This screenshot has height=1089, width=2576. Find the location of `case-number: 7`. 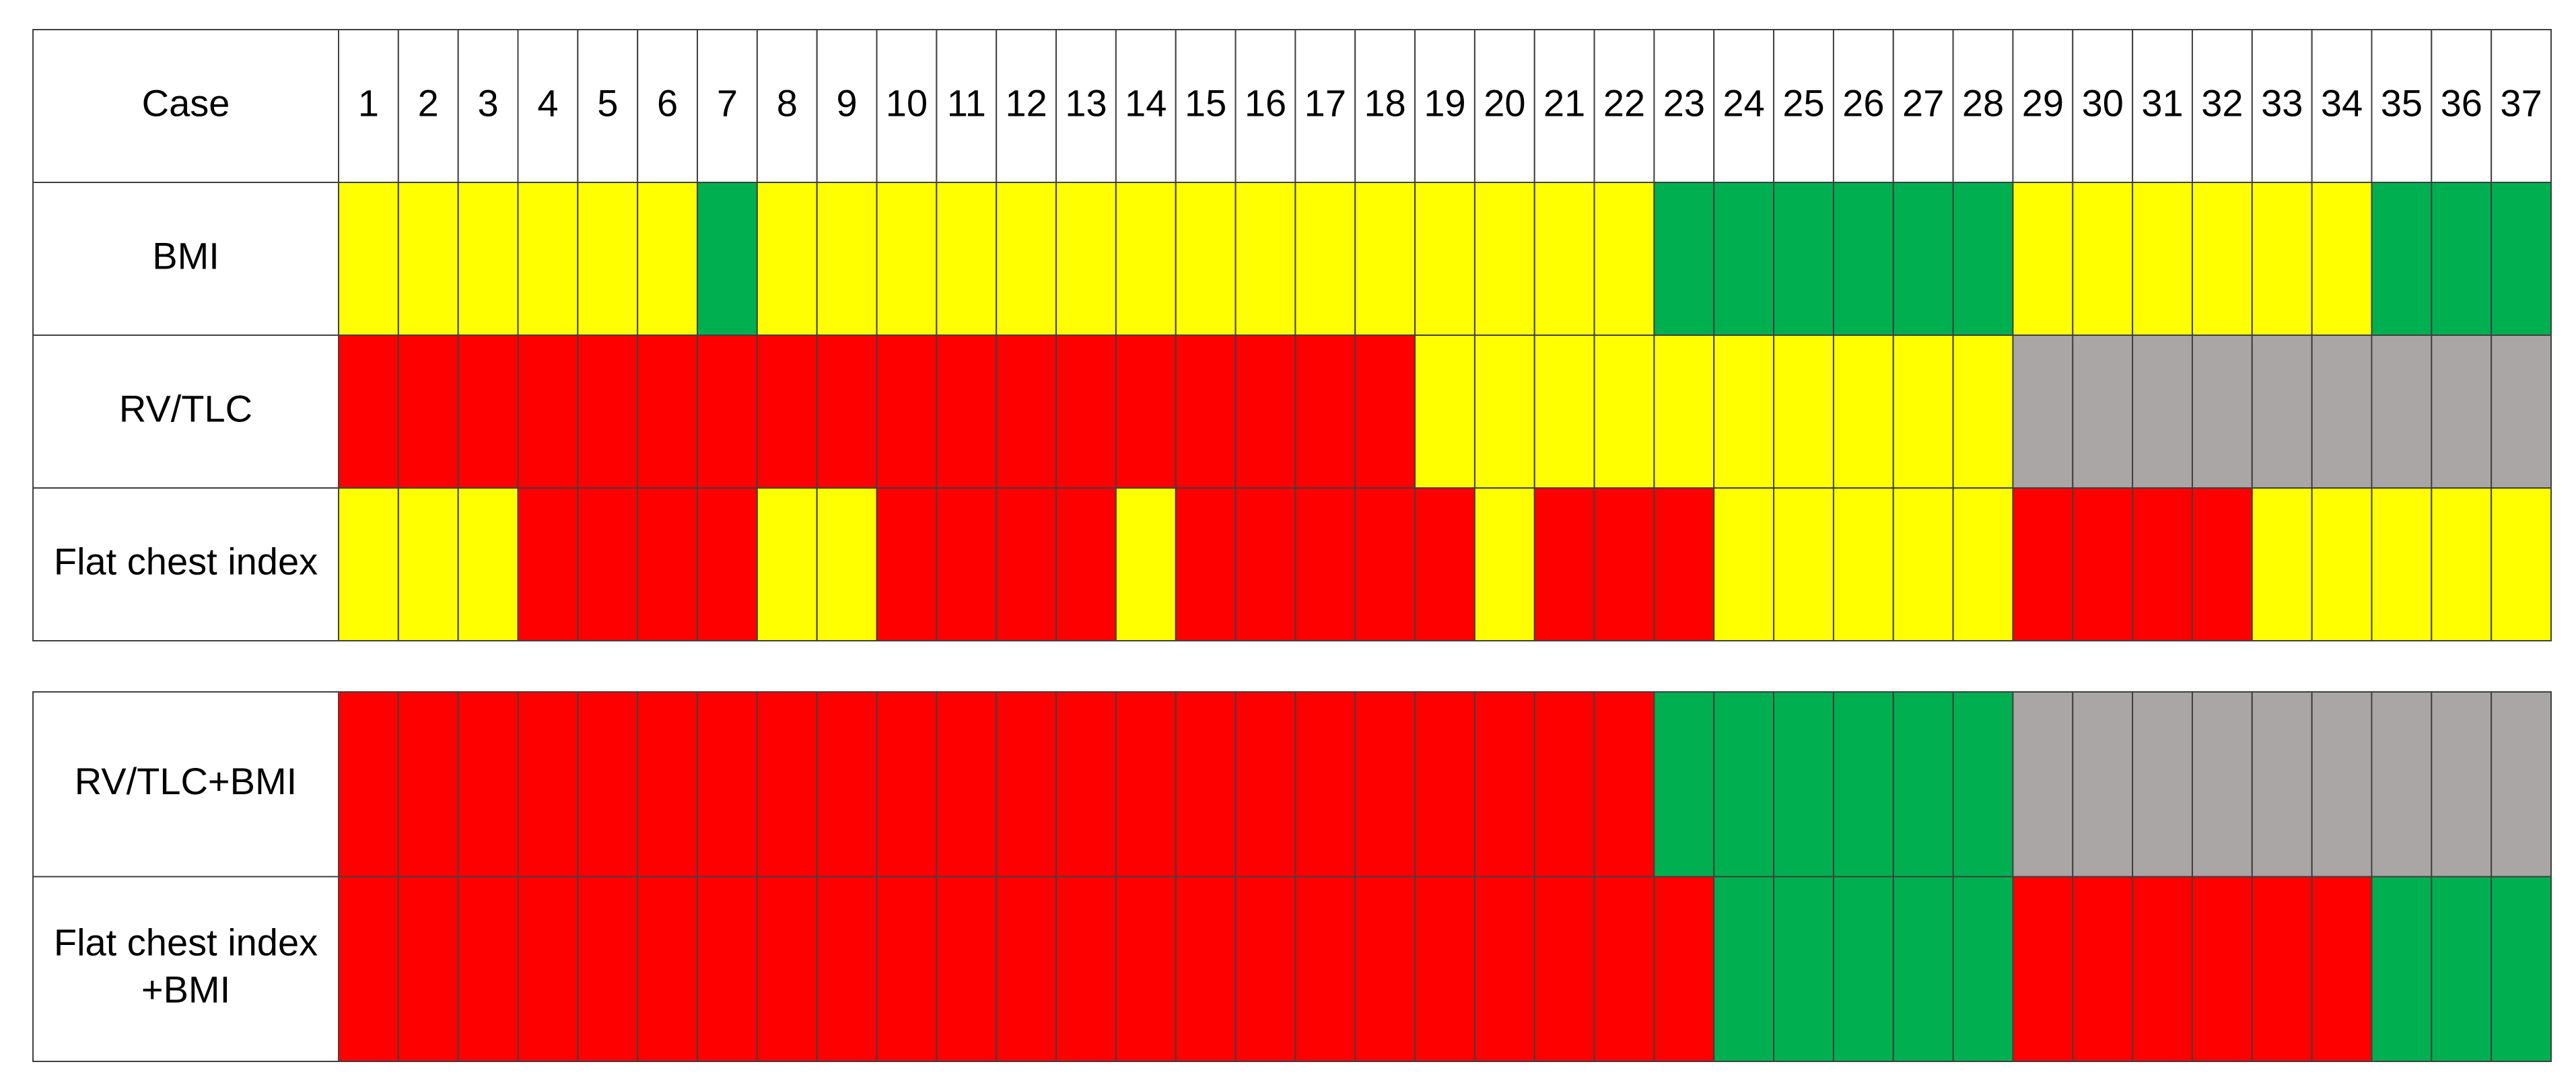

case-number: 7 is located at coordinates (727, 102).